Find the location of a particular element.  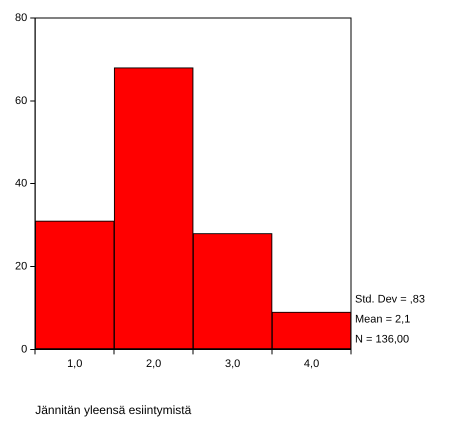

x-tick-label: 4,0 is located at coordinates (312, 364).